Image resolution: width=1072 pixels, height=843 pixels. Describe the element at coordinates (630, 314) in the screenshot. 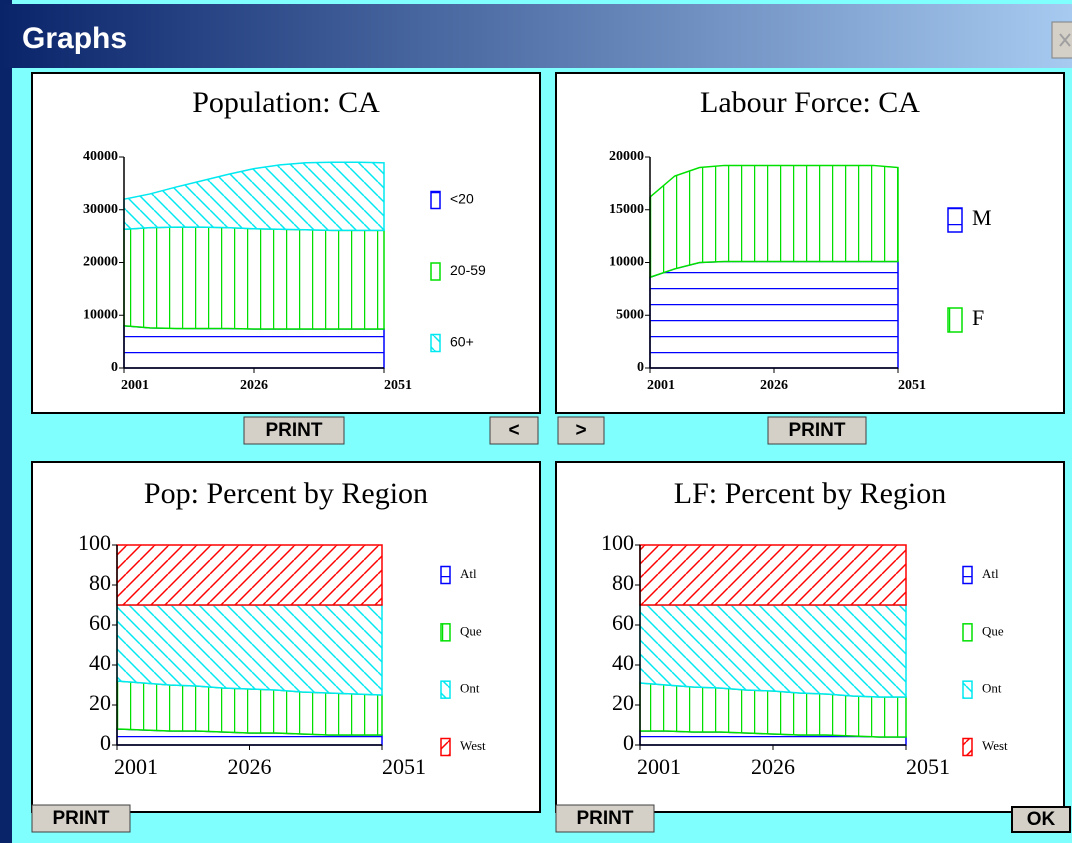

I see `y-tick-label: 5000` at that location.